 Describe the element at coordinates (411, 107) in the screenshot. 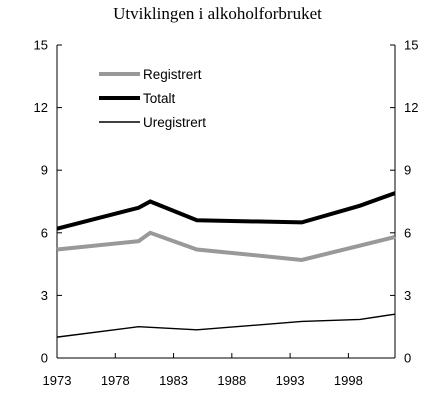

I see `y-tick-label-right: 12` at that location.